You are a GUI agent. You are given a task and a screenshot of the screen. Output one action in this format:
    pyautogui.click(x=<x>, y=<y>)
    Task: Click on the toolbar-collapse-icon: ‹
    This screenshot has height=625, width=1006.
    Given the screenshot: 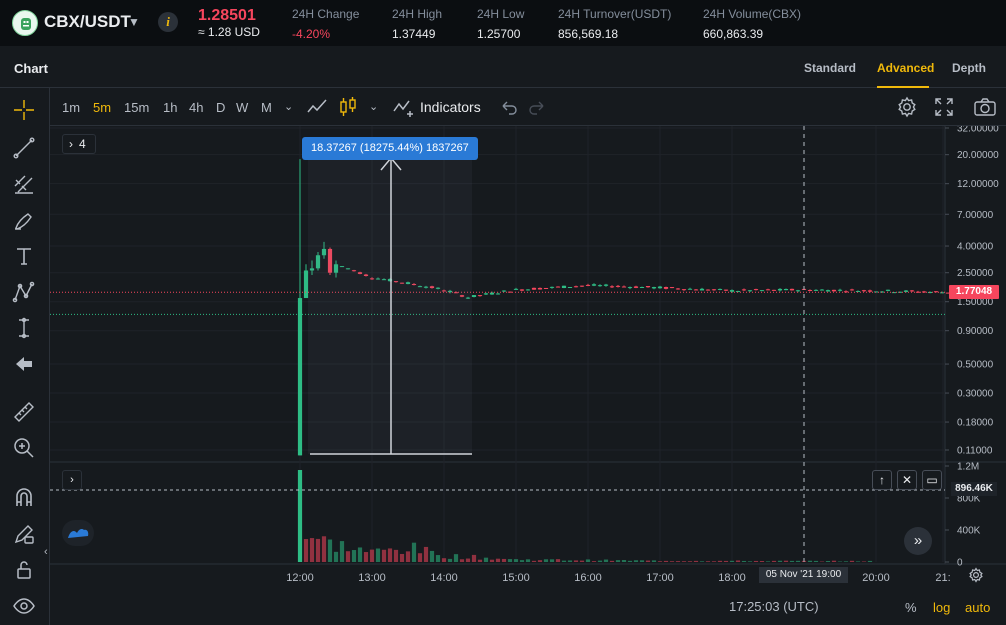 What is the action you would take?
    pyautogui.click(x=46, y=552)
    